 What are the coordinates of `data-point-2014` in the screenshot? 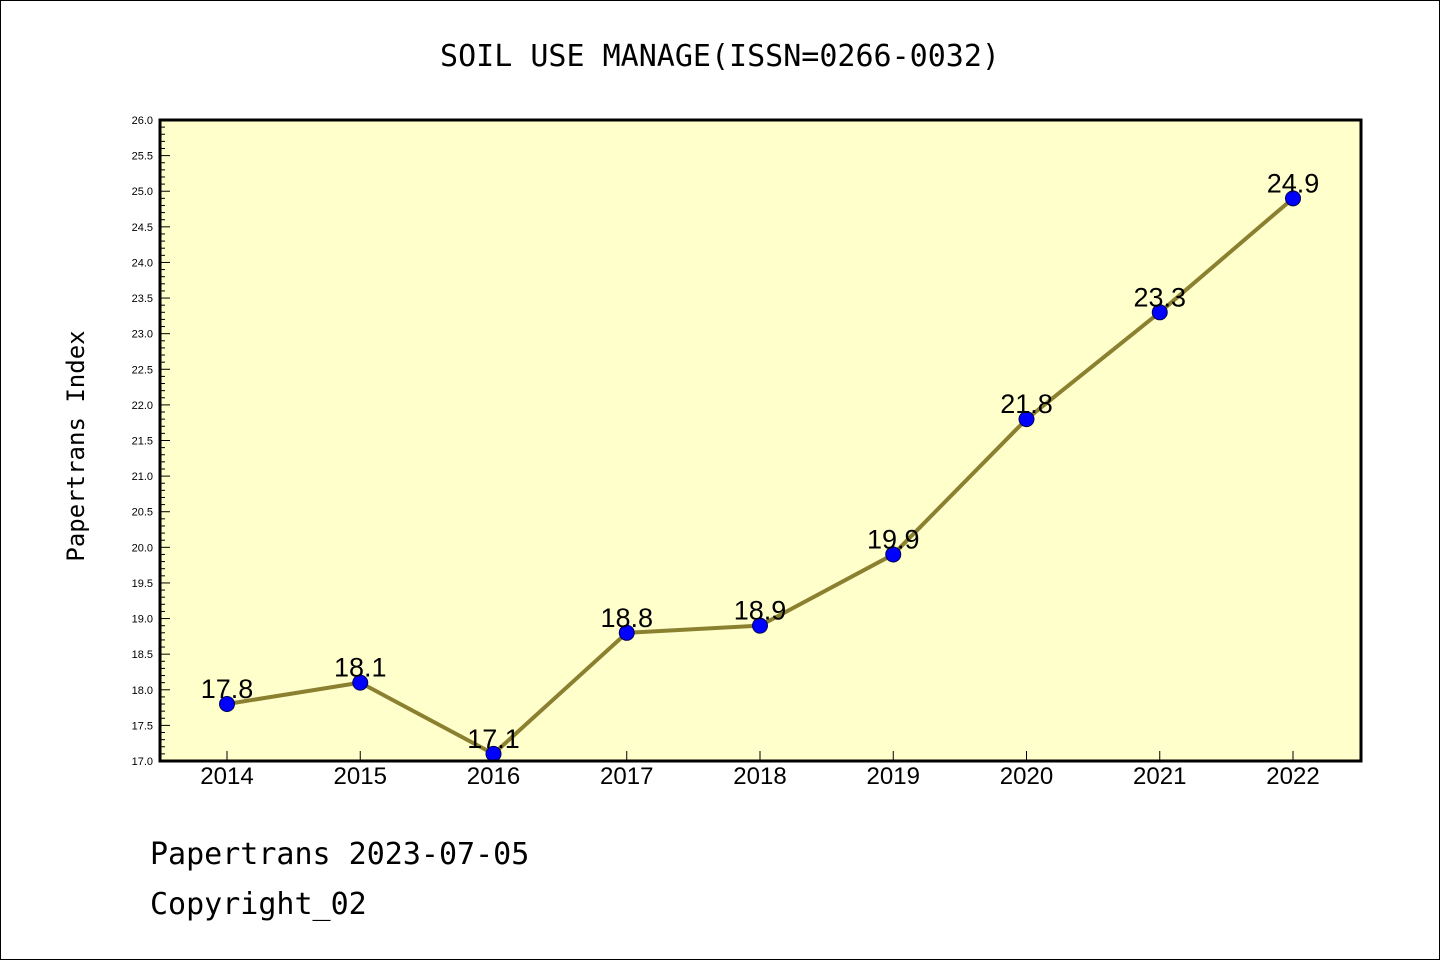 It's located at (227, 704).